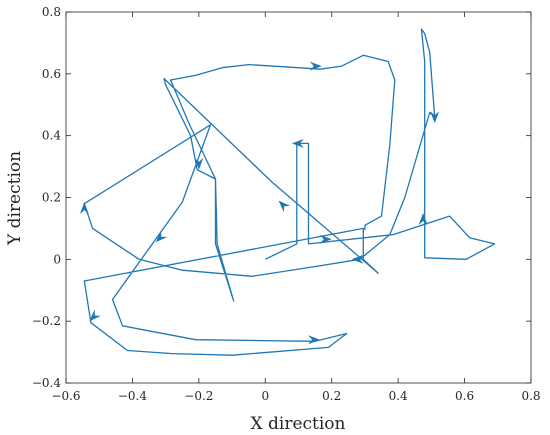 The height and width of the screenshot is (435, 550). What do you see at coordinates (198, 396) in the screenshot?
I see `x-tick-label: −0.2` at bounding box center [198, 396].